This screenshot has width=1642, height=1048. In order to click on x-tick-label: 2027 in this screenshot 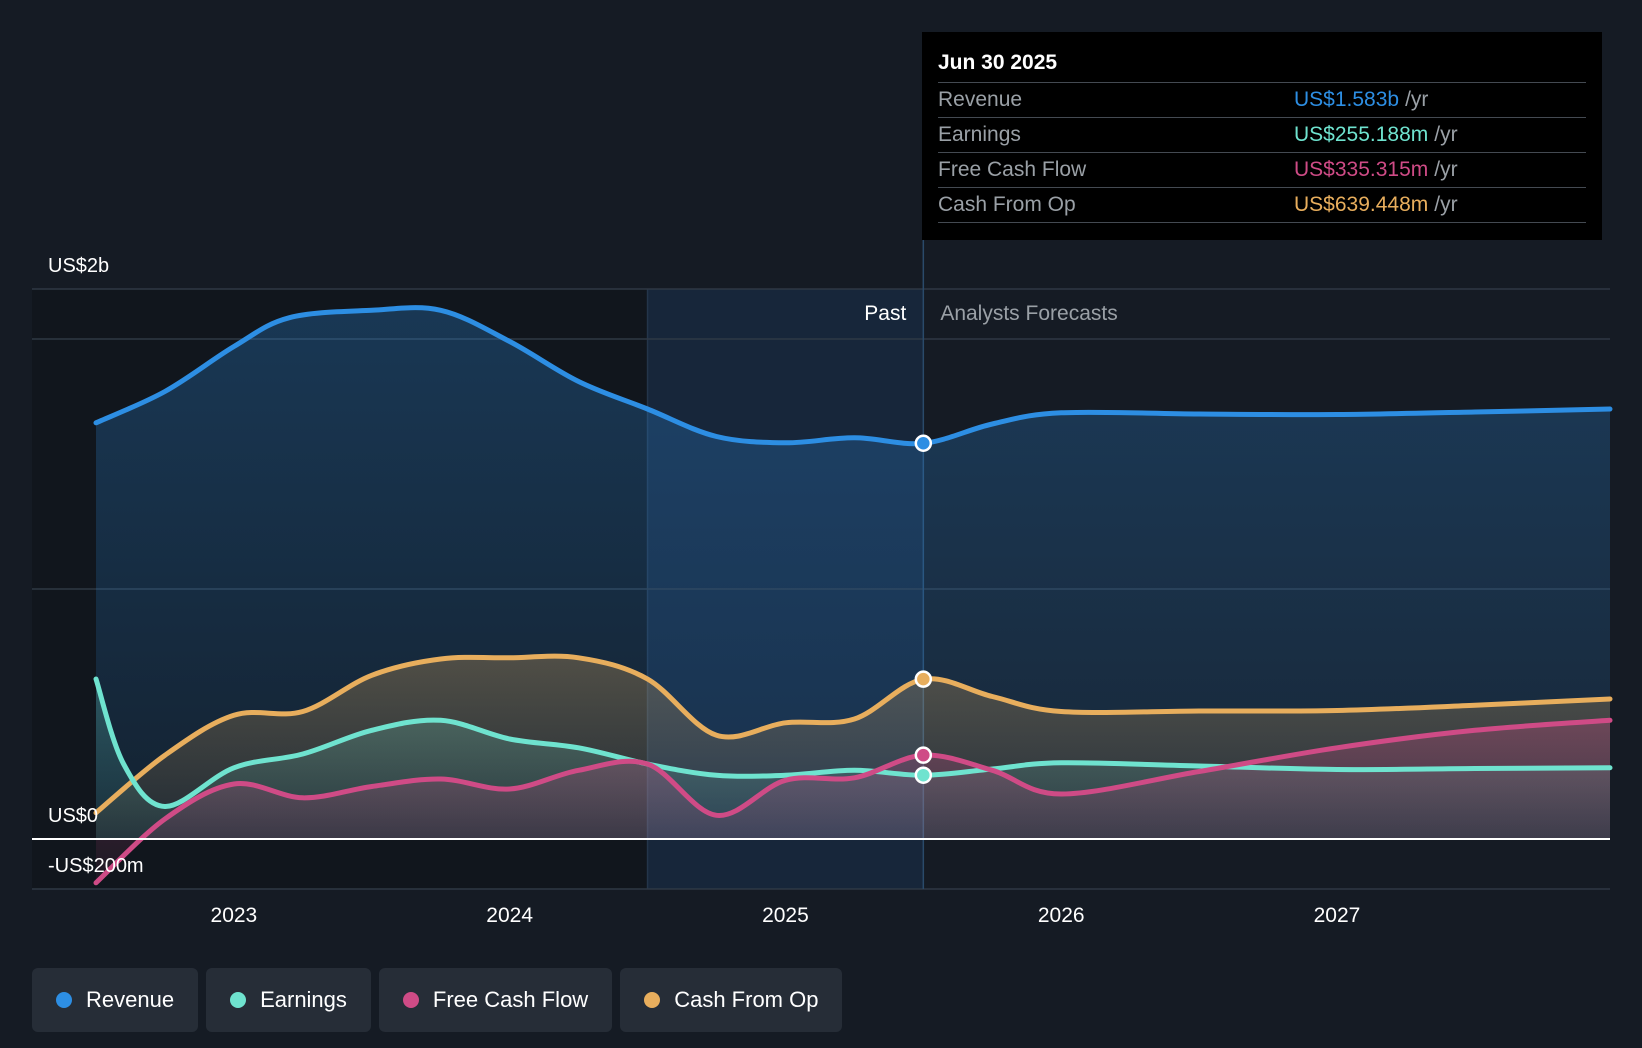, I will do `click(1337, 915)`.